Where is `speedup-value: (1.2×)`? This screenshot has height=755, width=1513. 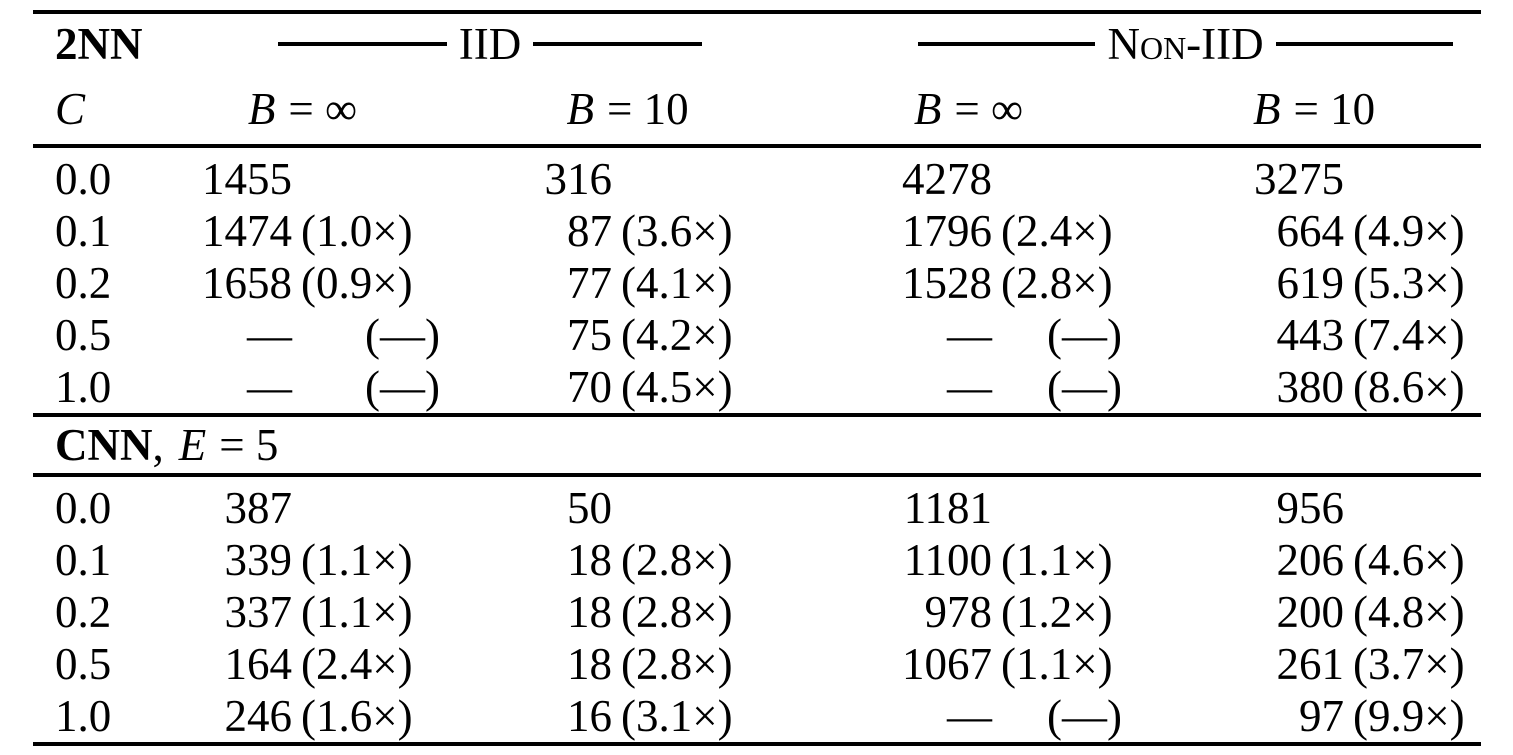
speedup-value: (1.2×) is located at coordinates (1057, 612).